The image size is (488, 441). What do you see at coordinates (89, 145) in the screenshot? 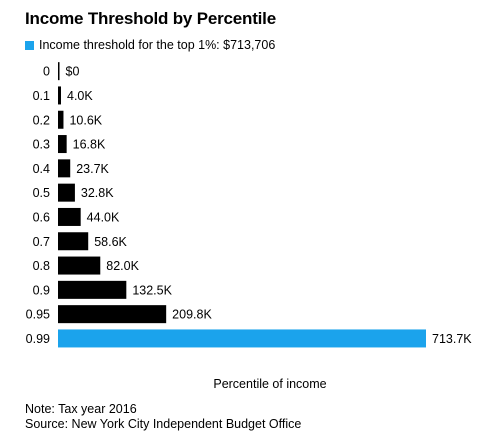
I see `data-label: 16.8K` at bounding box center [89, 145].